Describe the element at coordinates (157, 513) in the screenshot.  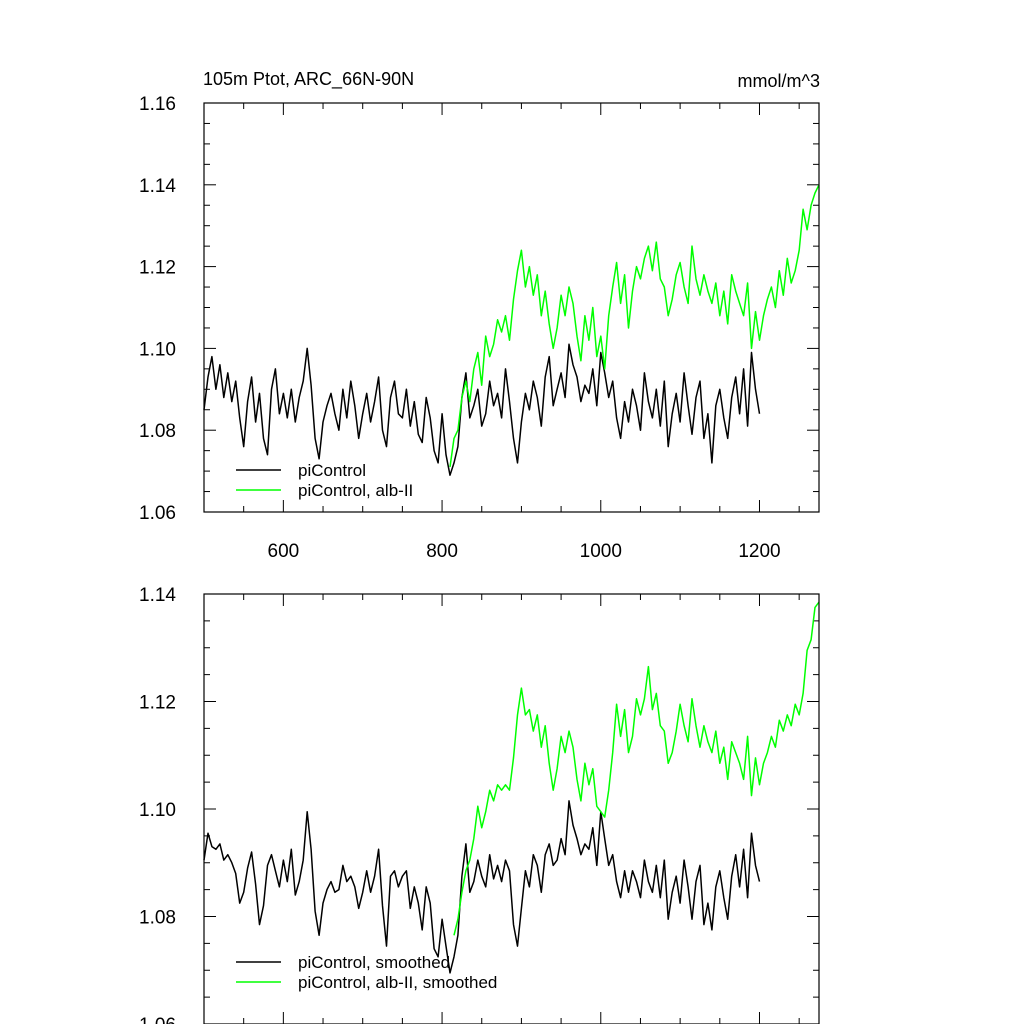
I see `top-y-tick-label: 1.06` at that location.